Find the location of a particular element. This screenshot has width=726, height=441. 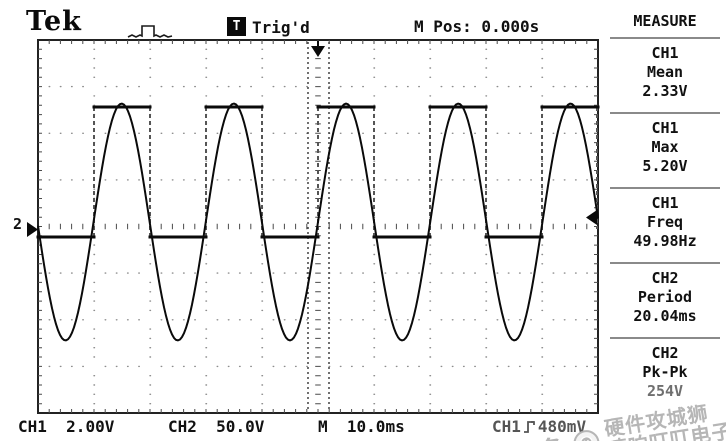

measure-type: Mean is located at coordinates (665, 72).